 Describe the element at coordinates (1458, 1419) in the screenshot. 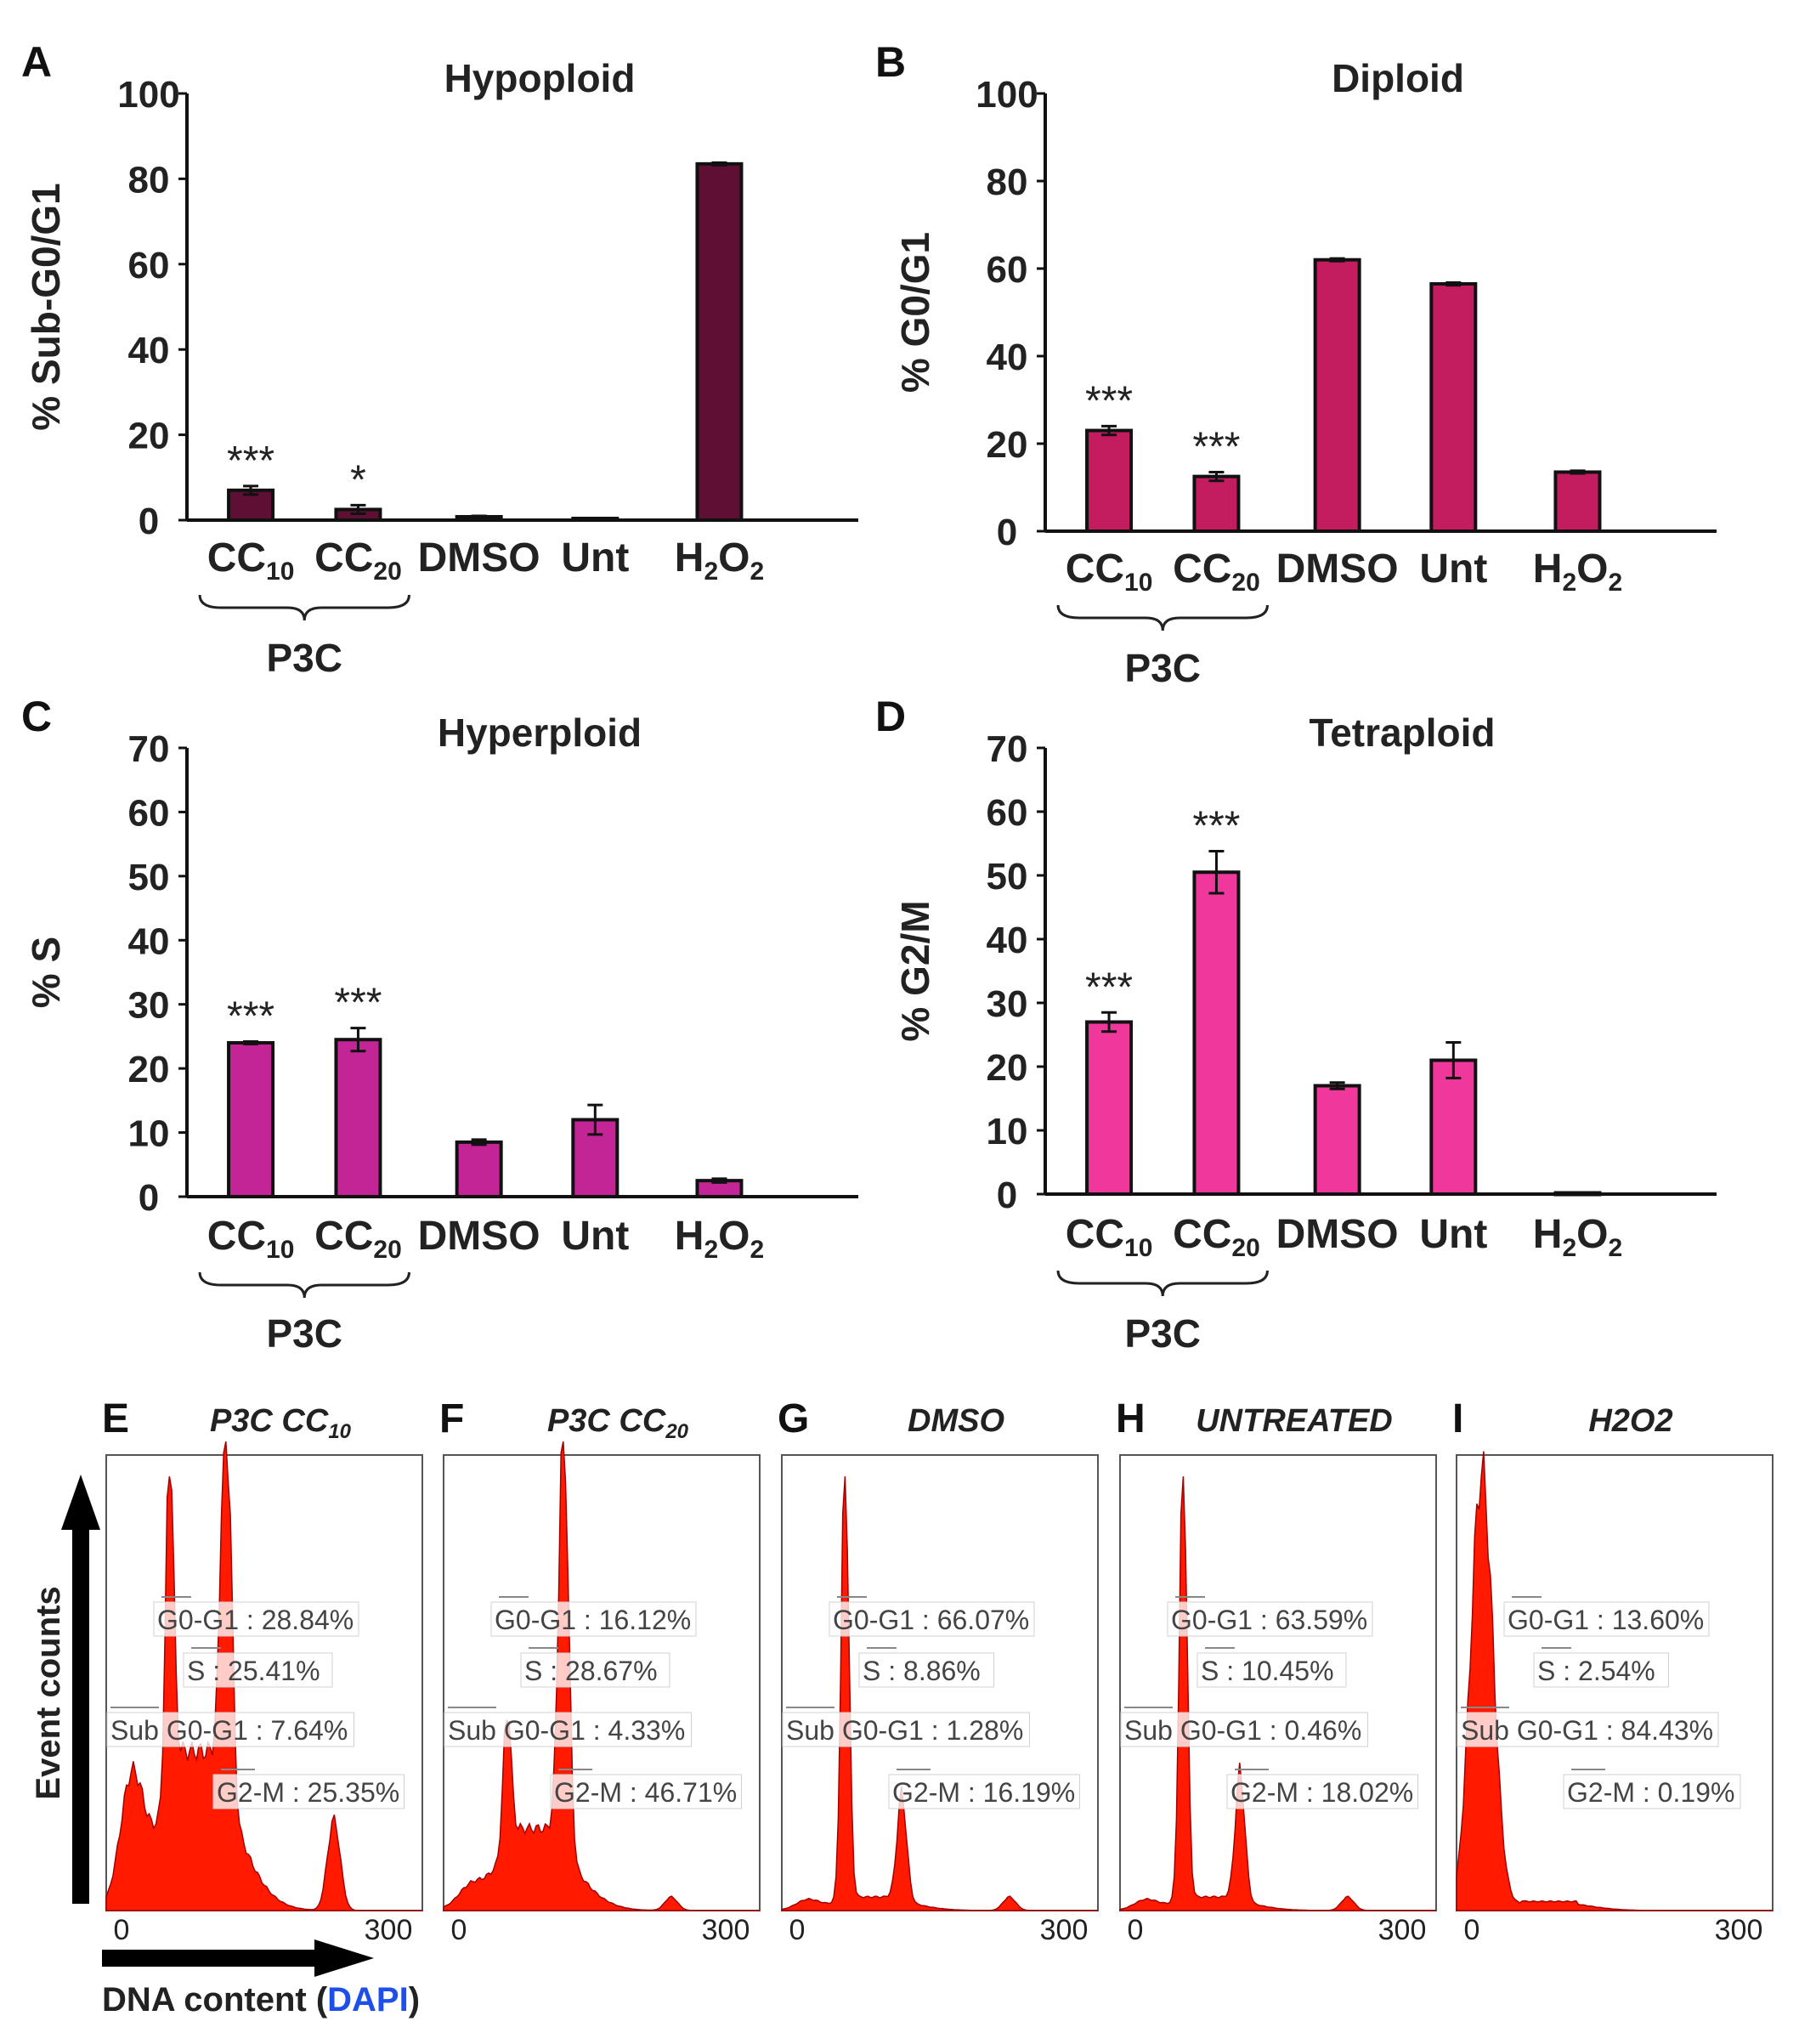

I see `panel-letter: I` at that location.